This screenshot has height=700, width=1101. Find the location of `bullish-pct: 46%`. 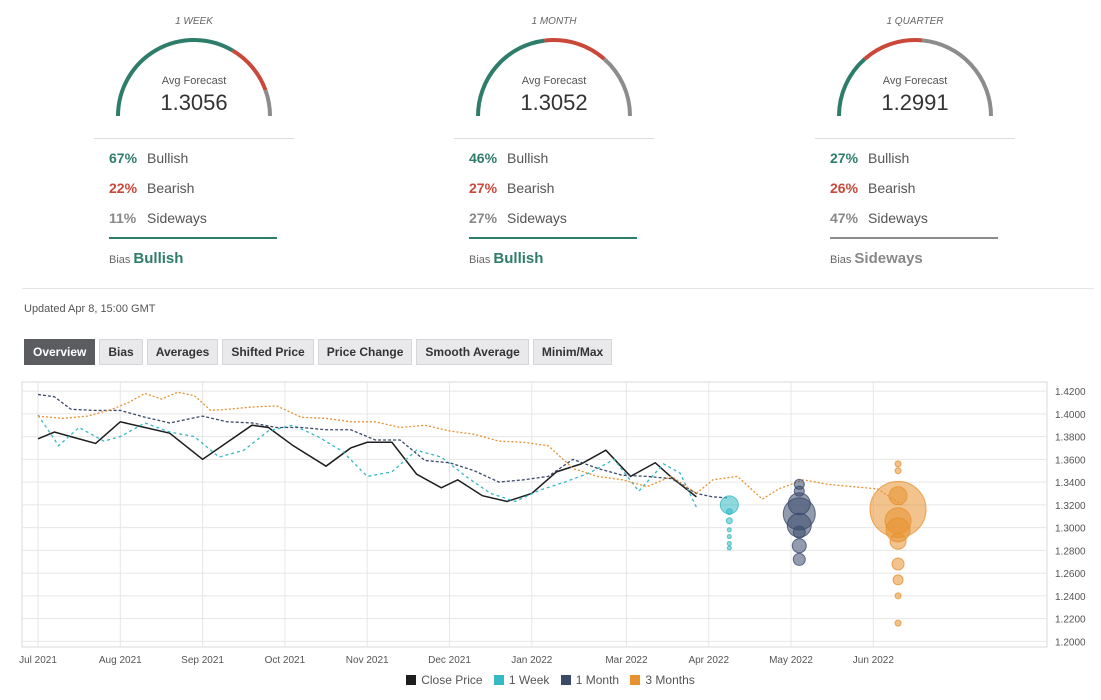

bullish-pct: 46% is located at coordinates (483, 158).